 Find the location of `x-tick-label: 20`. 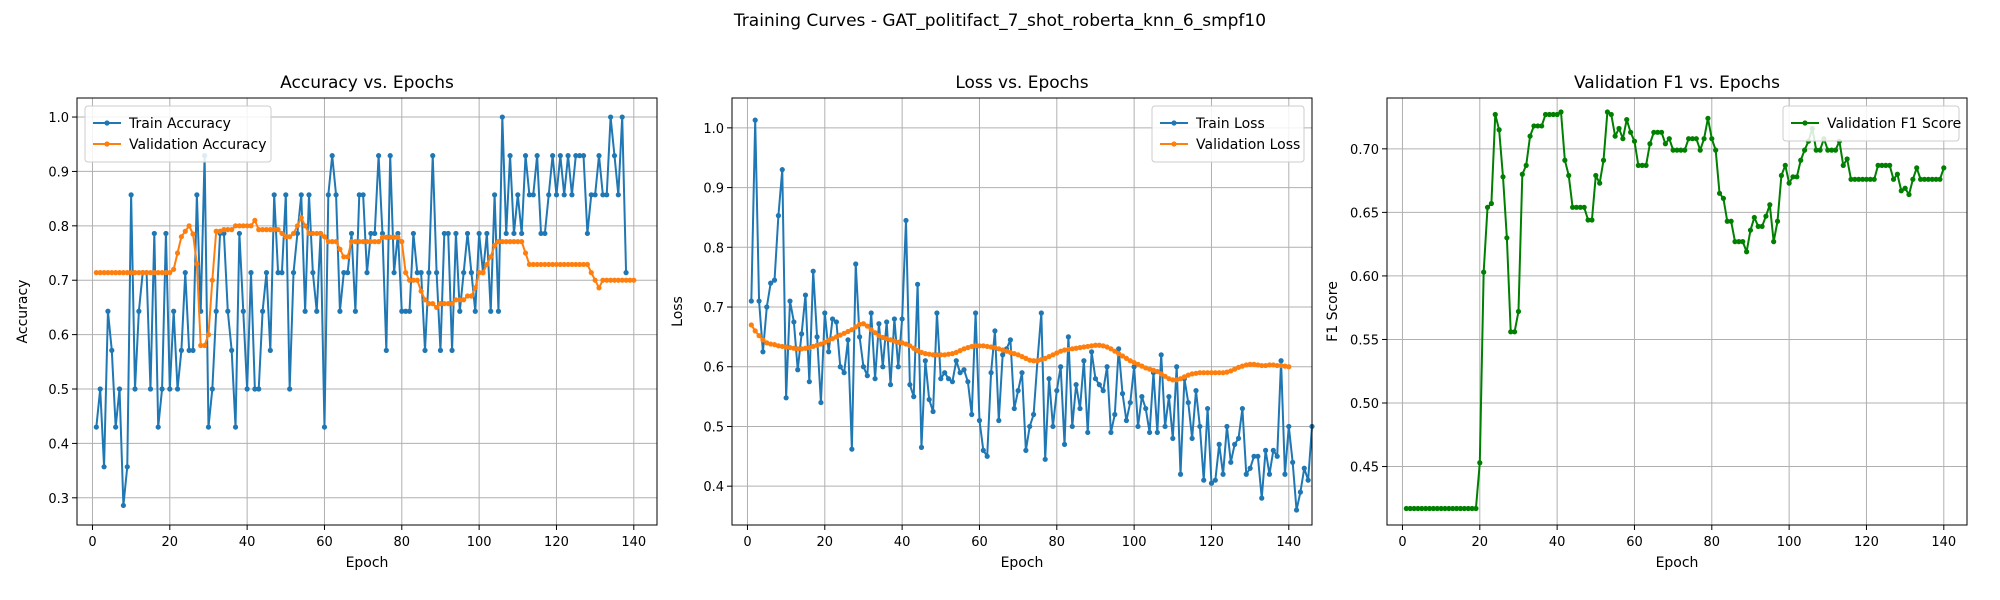

x-tick-label: 20 is located at coordinates (1480, 542).